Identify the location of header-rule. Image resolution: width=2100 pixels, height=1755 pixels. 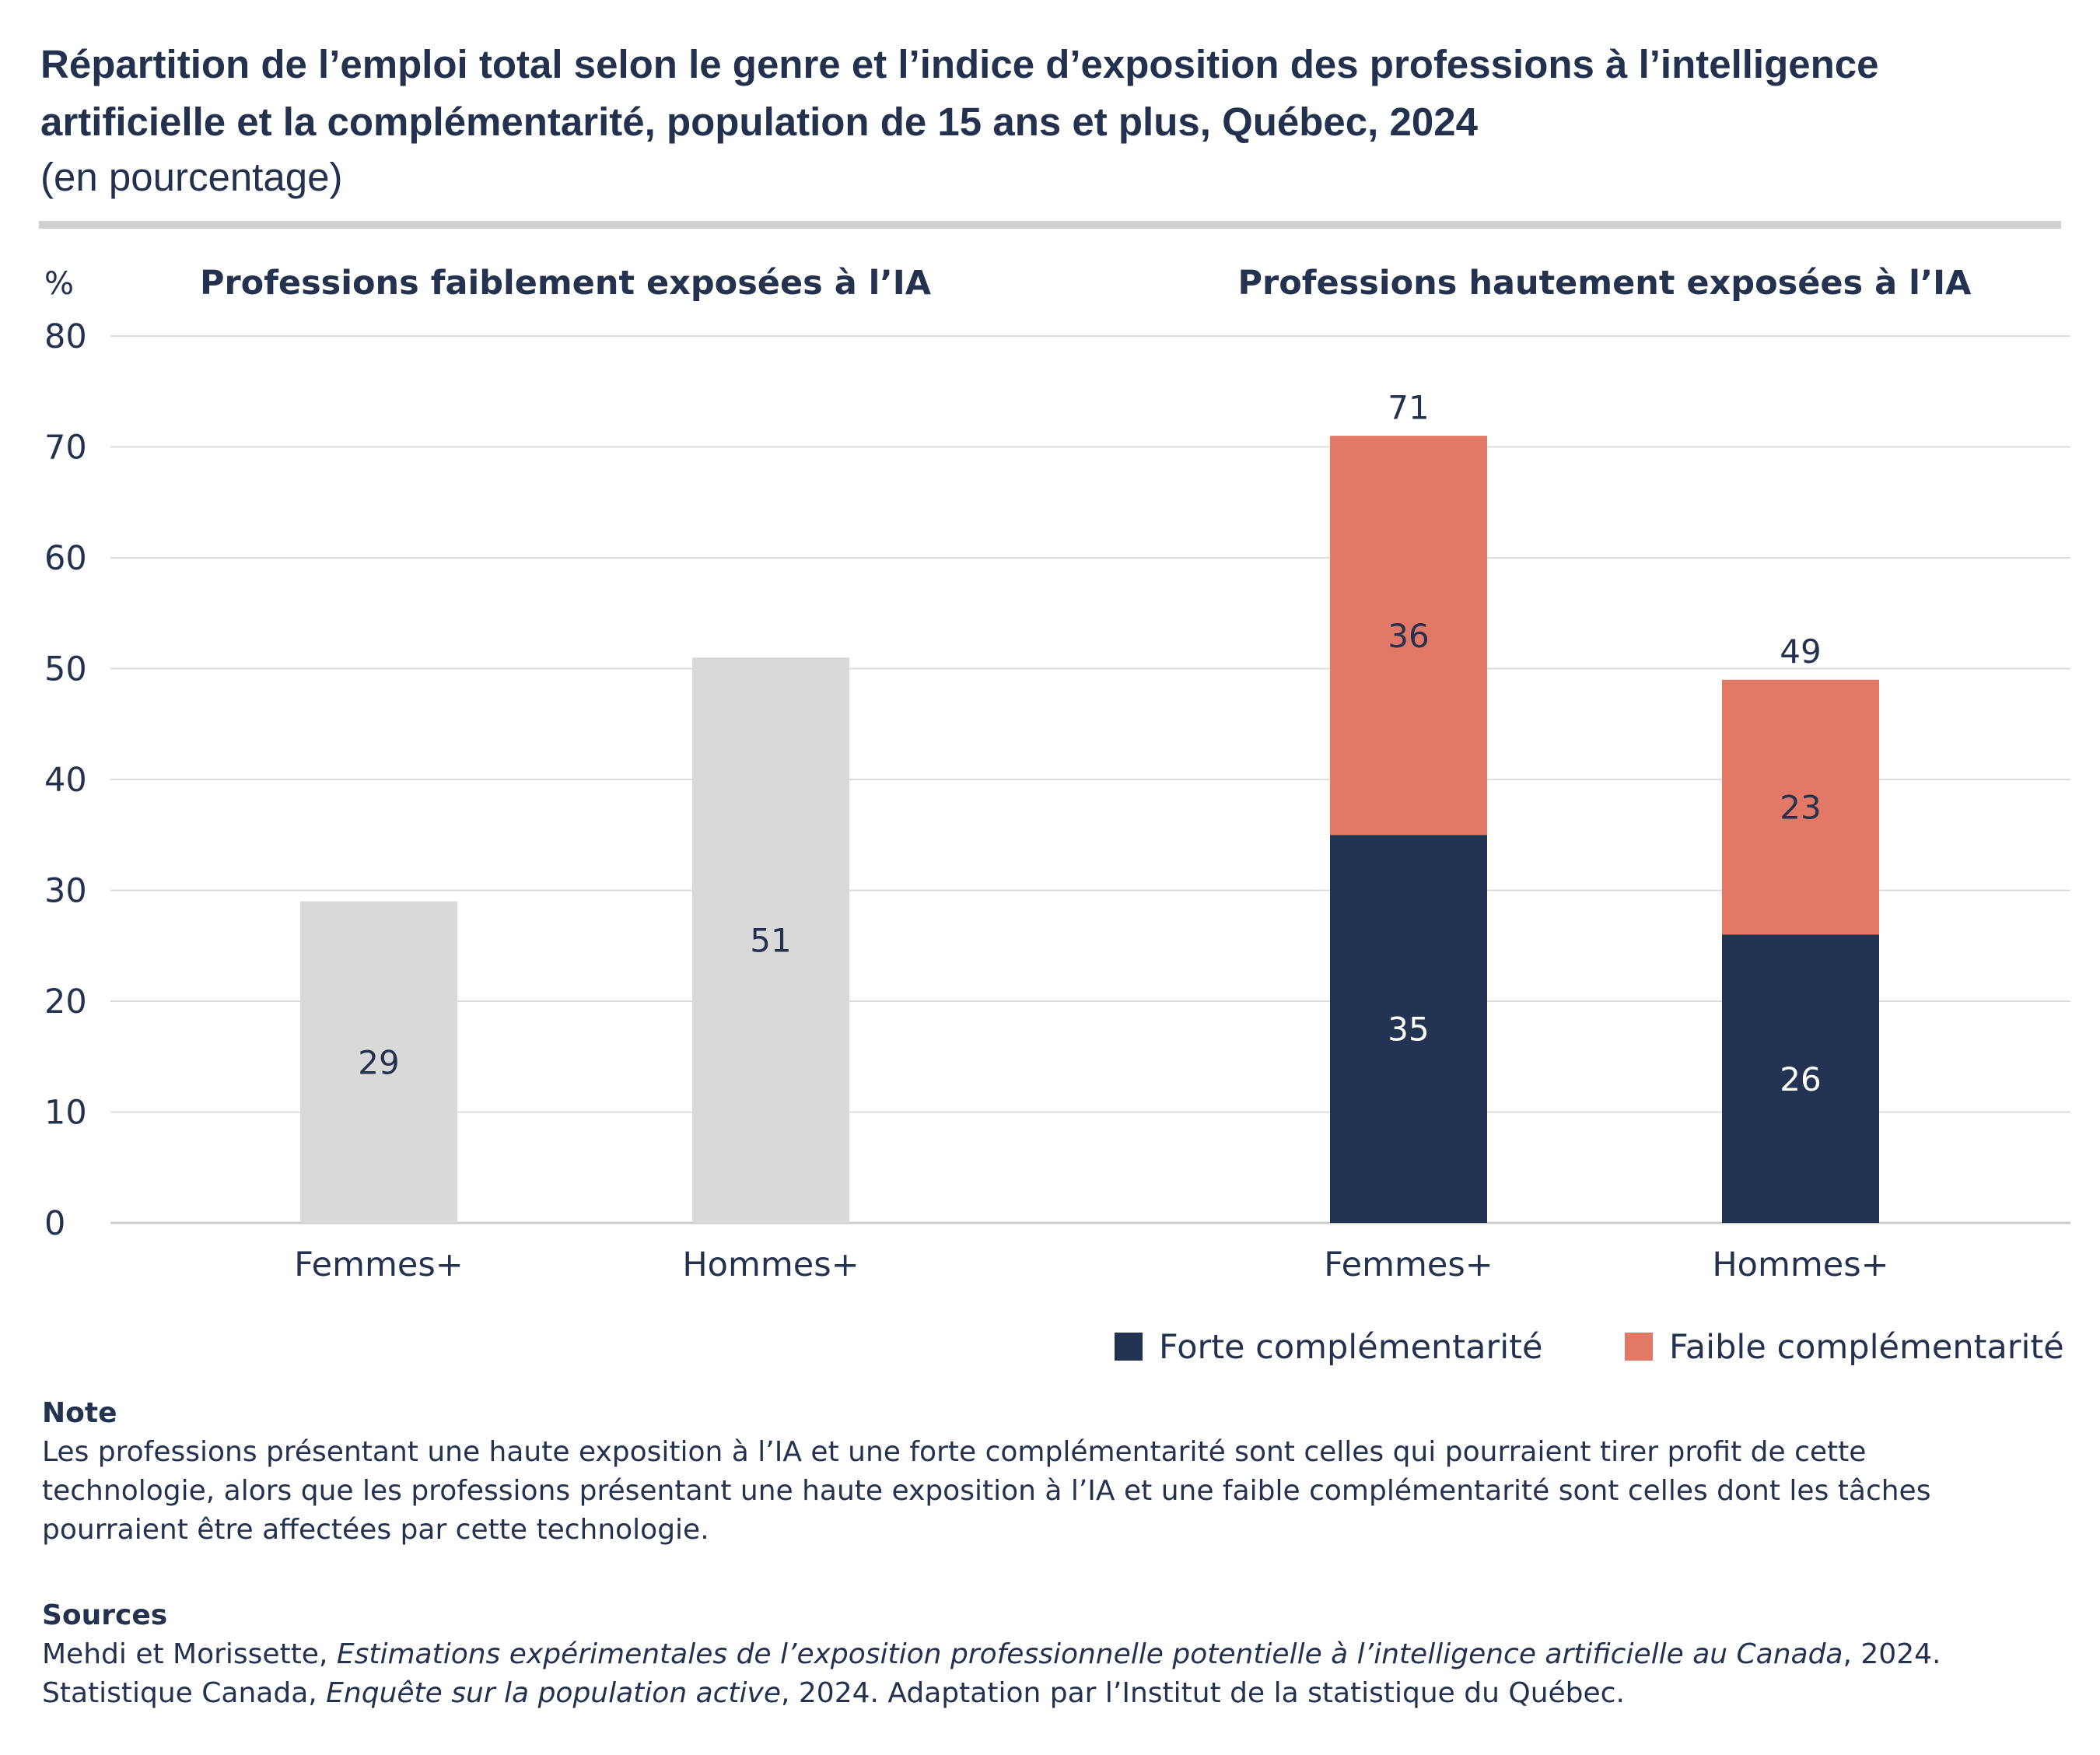
(1050, 225).